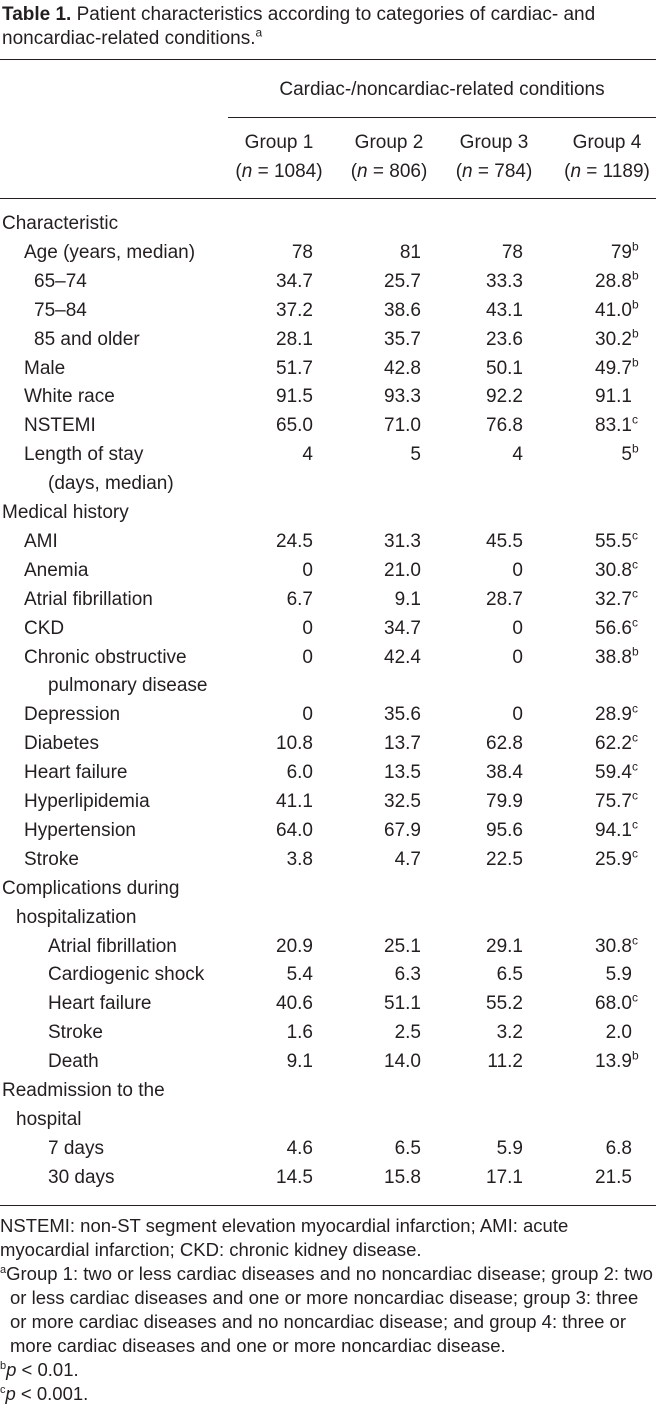 The height and width of the screenshot is (1428, 656). Describe the element at coordinates (371, 253) in the screenshot. I see `table-cell: 81` at that location.